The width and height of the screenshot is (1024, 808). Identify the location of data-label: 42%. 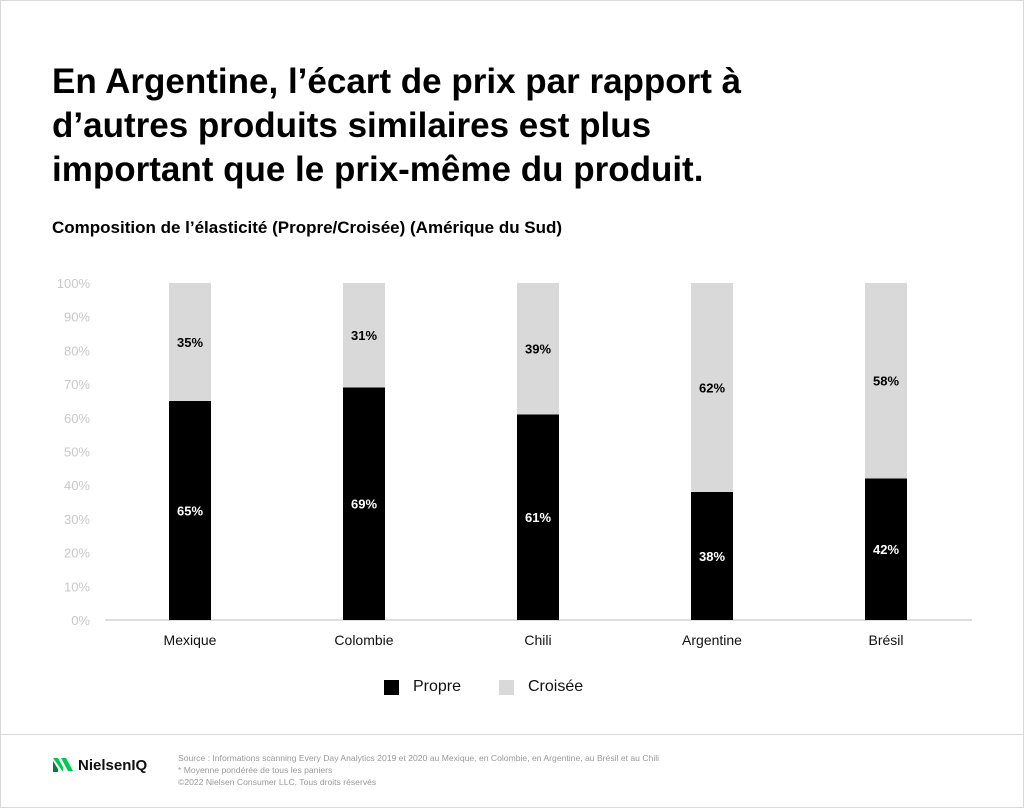
(886, 549).